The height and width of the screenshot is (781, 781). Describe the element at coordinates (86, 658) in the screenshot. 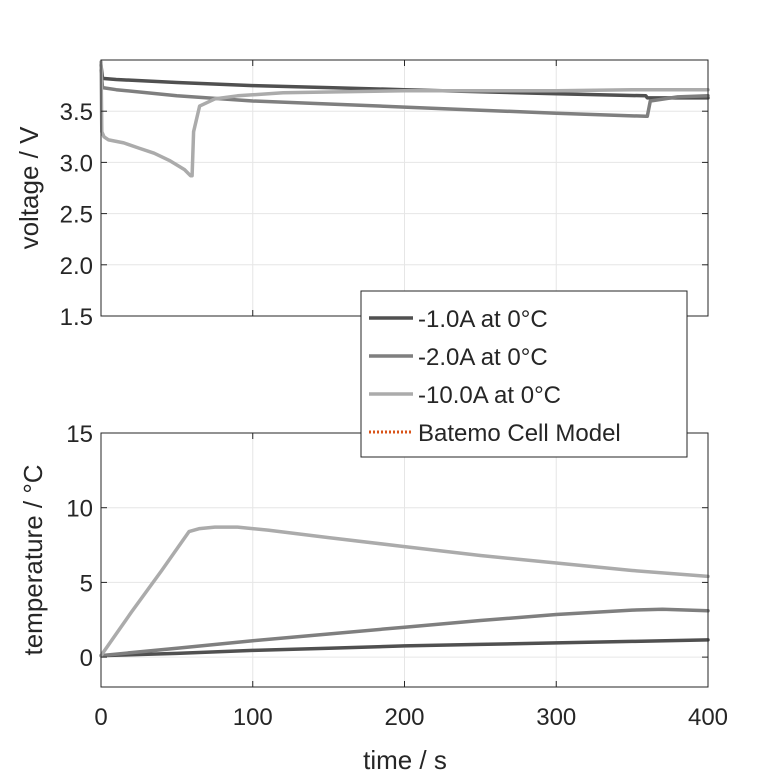

I see `temperature-y-tick-label: 0` at that location.